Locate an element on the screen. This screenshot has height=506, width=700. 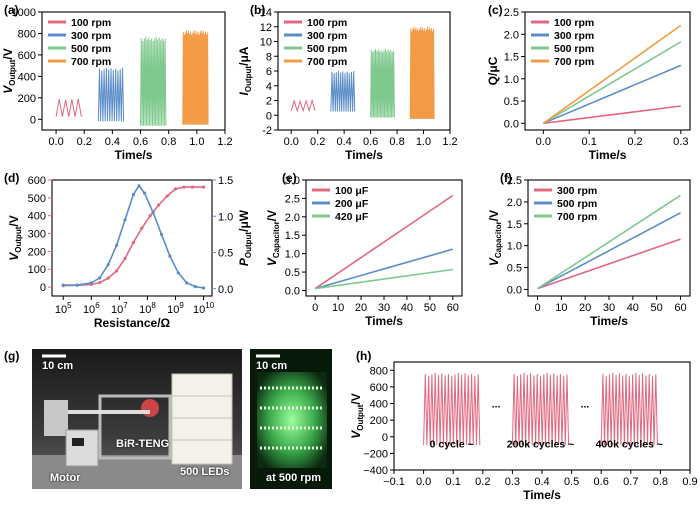
legend-entry: 420 μF is located at coordinates (352, 217).